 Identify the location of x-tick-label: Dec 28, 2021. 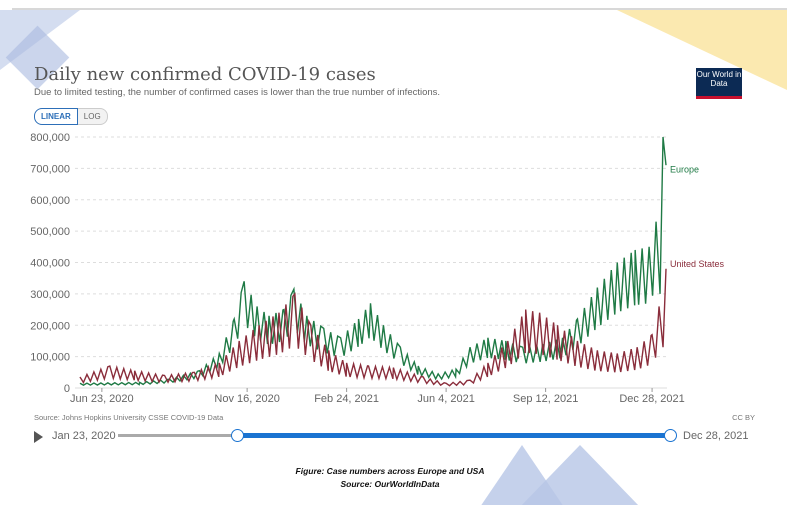
(651, 399).